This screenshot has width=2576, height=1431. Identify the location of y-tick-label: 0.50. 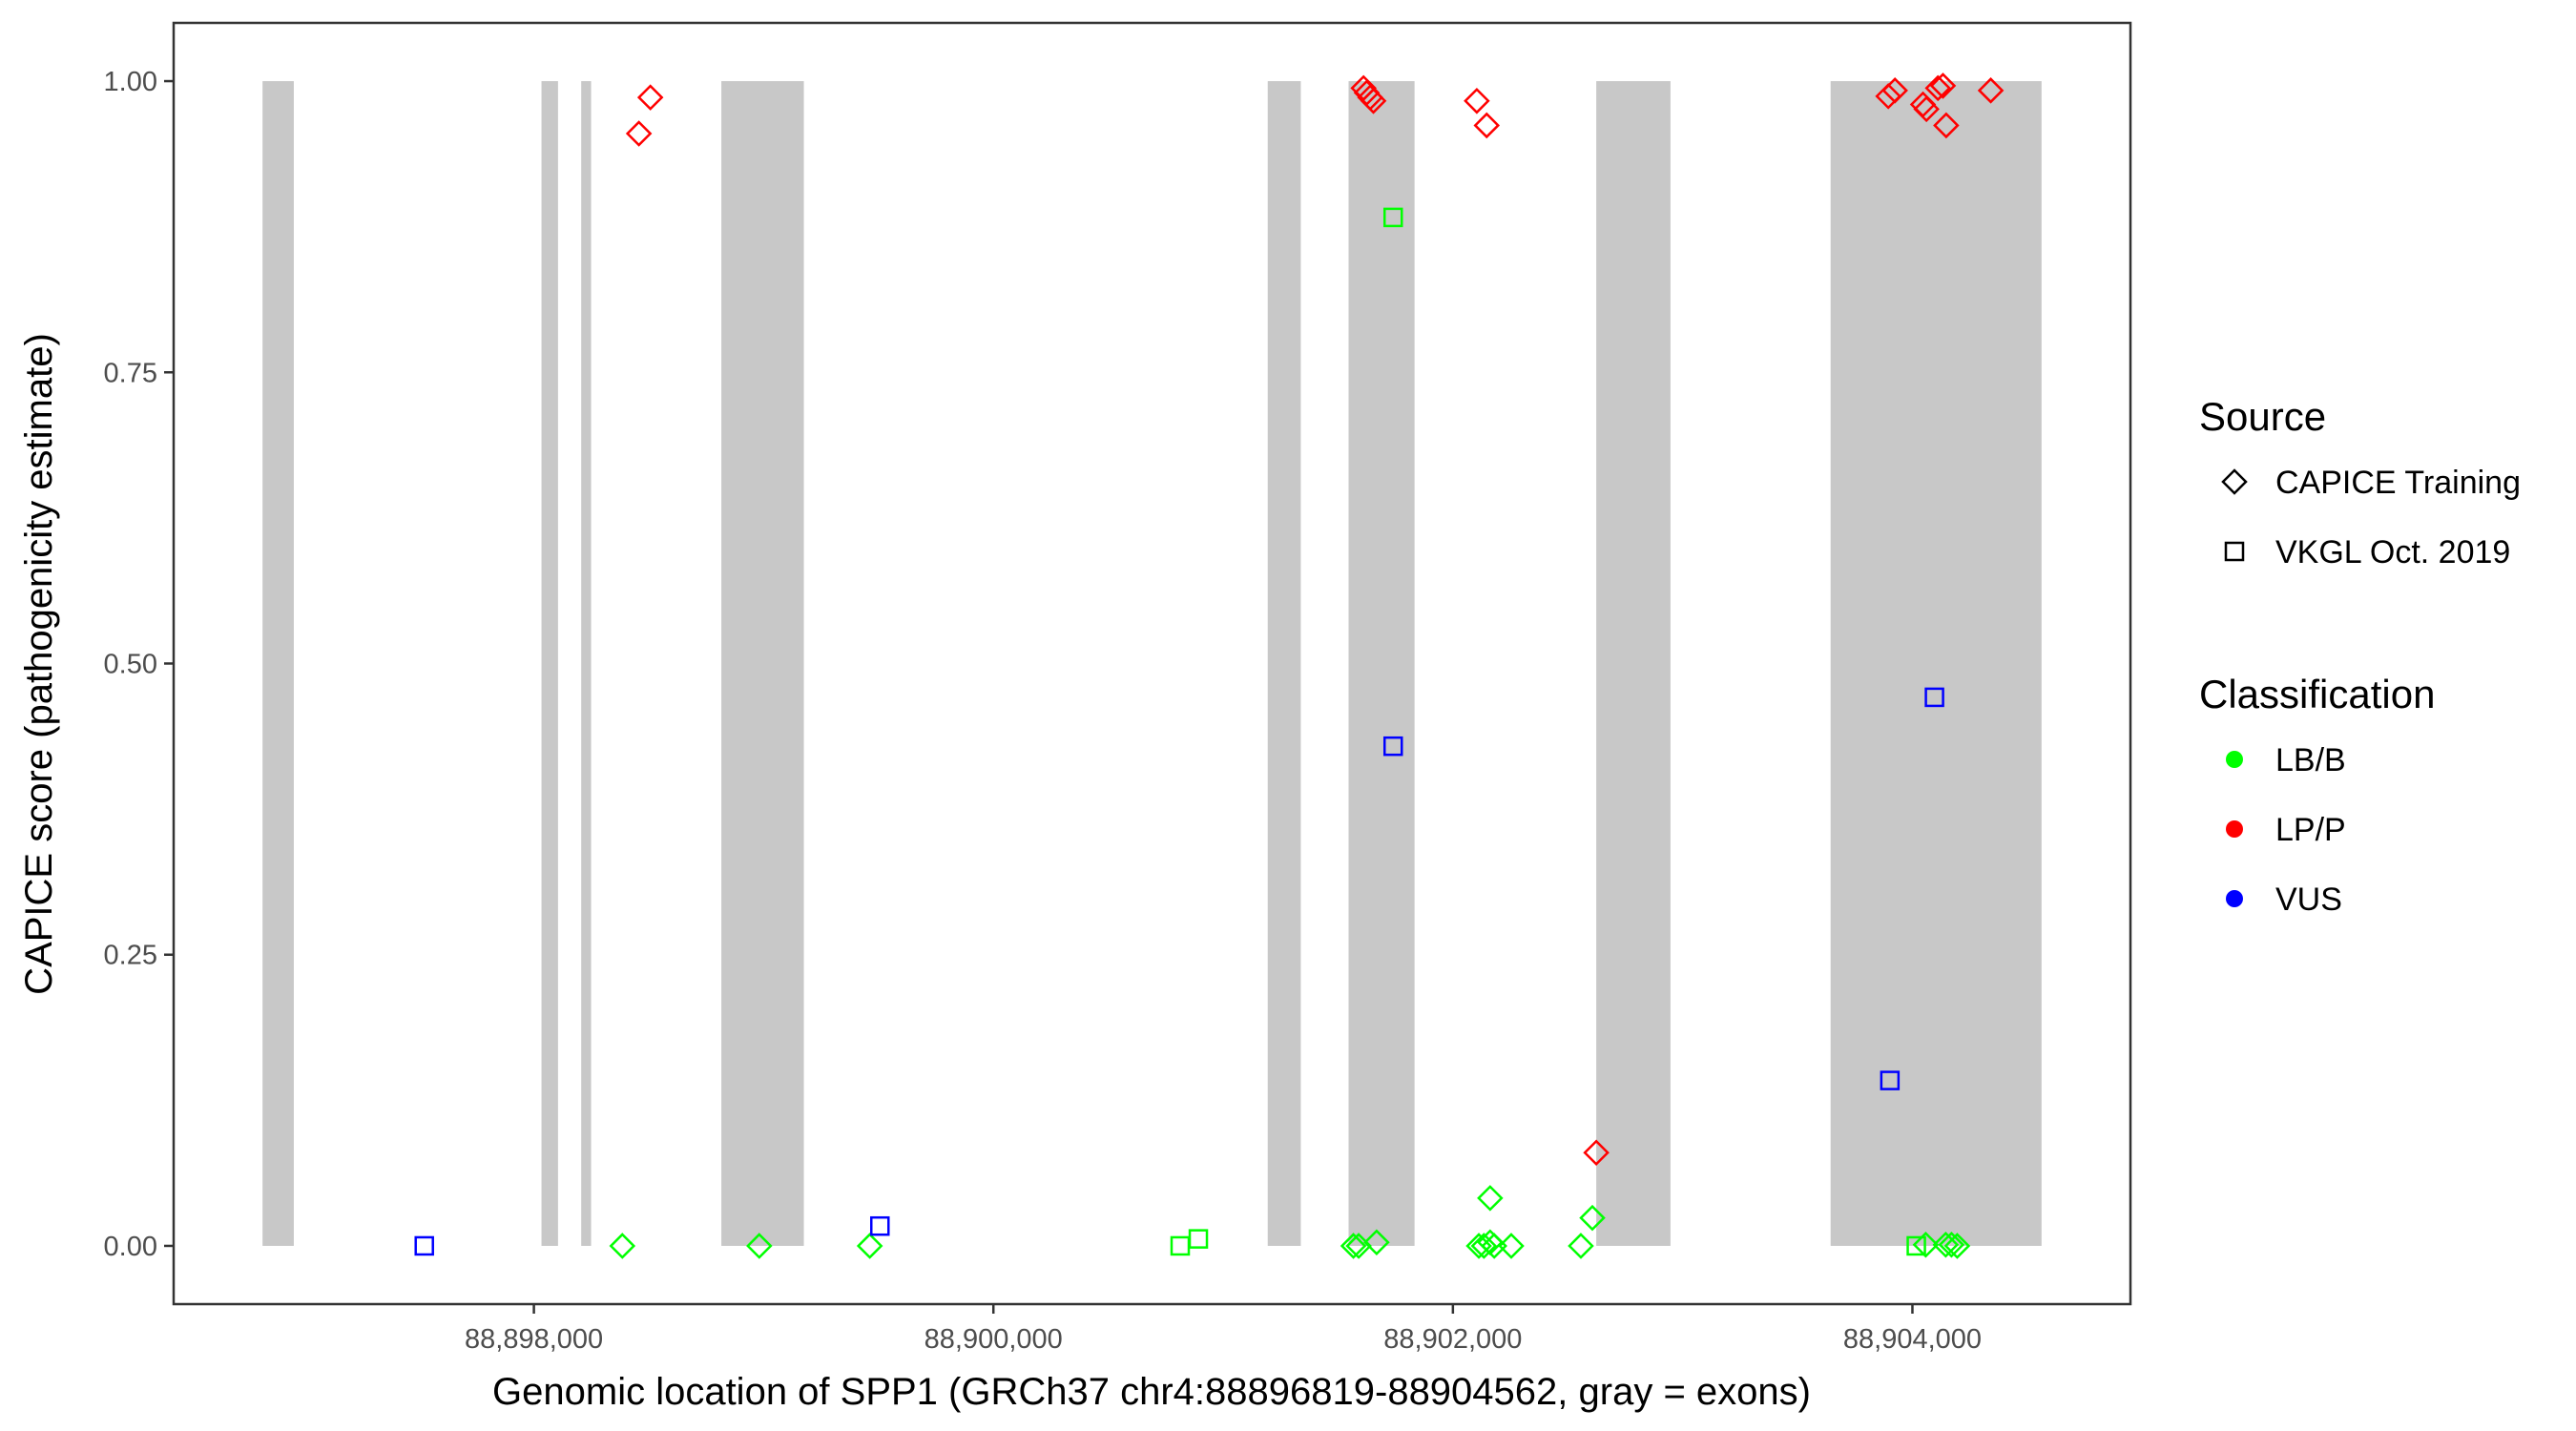
(130, 665).